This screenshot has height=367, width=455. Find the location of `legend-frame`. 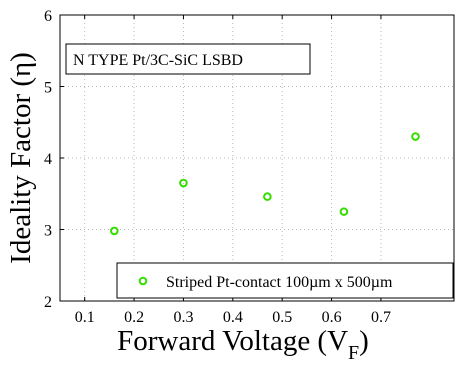

legend-frame is located at coordinates (285, 280).